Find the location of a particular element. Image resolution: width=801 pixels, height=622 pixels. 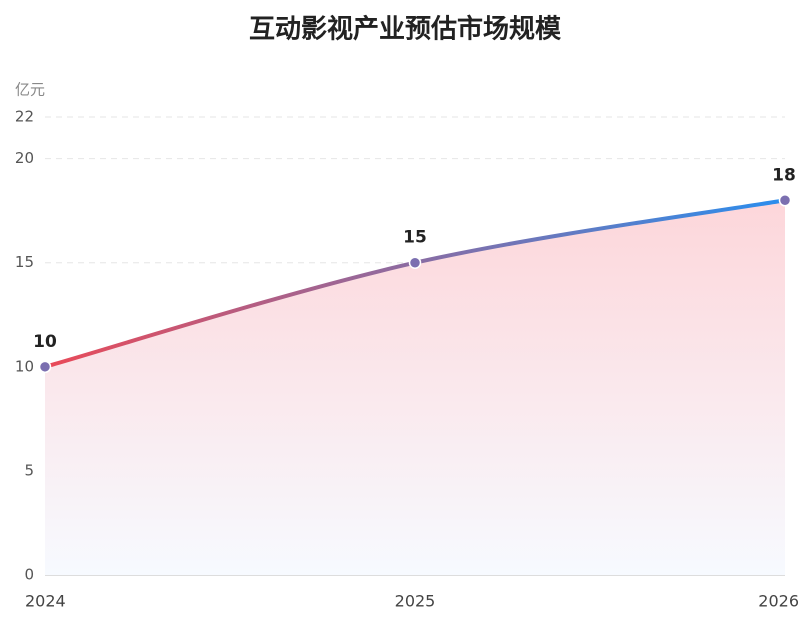

y-tick-label: 20 is located at coordinates (24, 158).